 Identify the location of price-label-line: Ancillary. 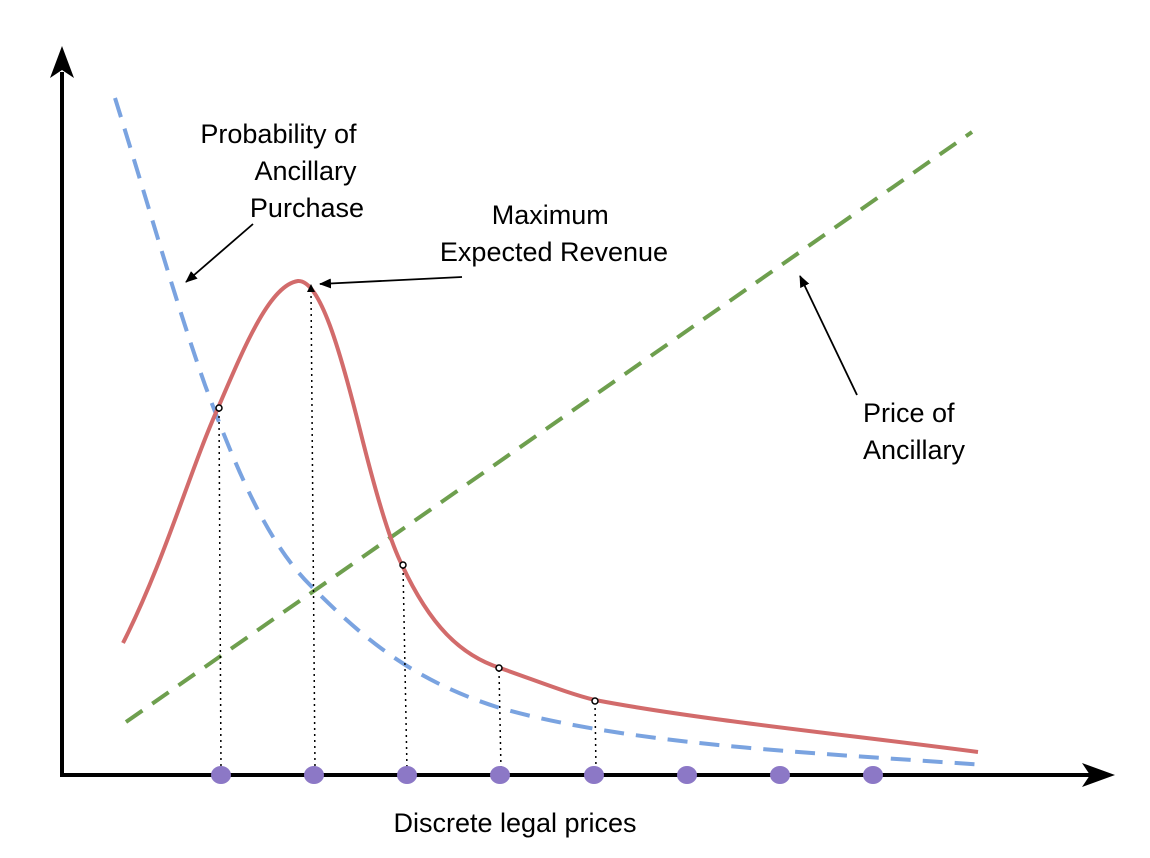
(914, 450).